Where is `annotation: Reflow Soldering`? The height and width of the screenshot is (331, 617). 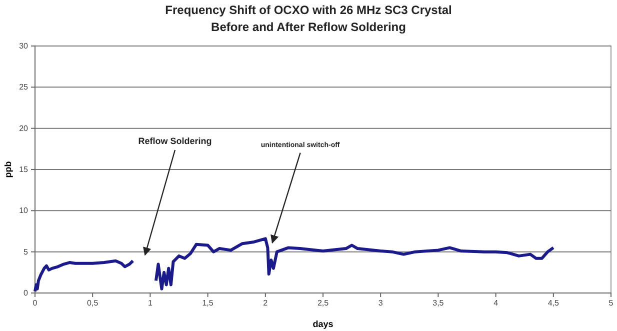
annotation: Reflow Soldering is located at coordinates (175, 141).